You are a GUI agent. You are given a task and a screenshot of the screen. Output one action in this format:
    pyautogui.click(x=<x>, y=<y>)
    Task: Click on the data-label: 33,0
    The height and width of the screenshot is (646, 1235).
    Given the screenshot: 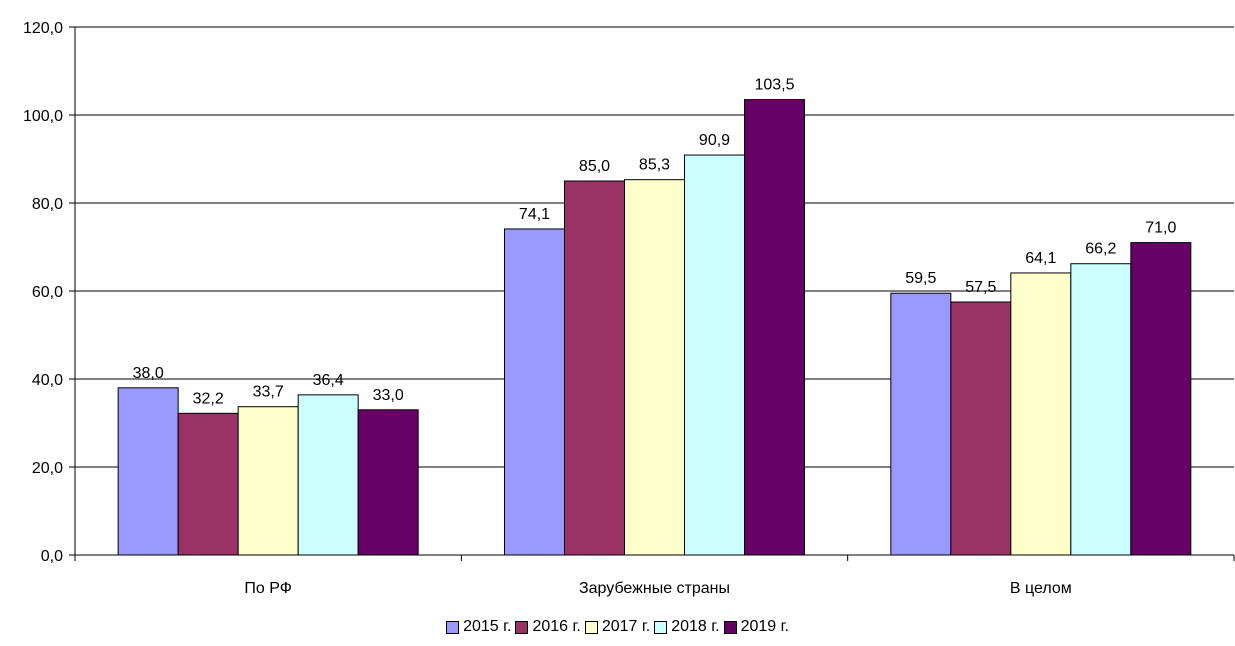 What is the action you would take?
    pyautogui.click(x=388, y=395)
    